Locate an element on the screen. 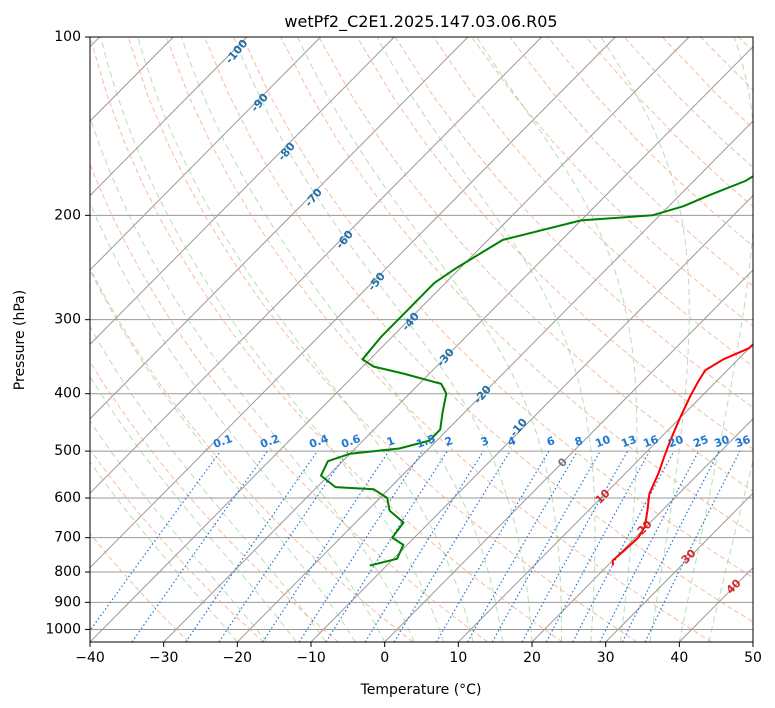 The height and width of the screenshot is (708, 775). y-tick-label: 200 is located at coordinates (67, 215).